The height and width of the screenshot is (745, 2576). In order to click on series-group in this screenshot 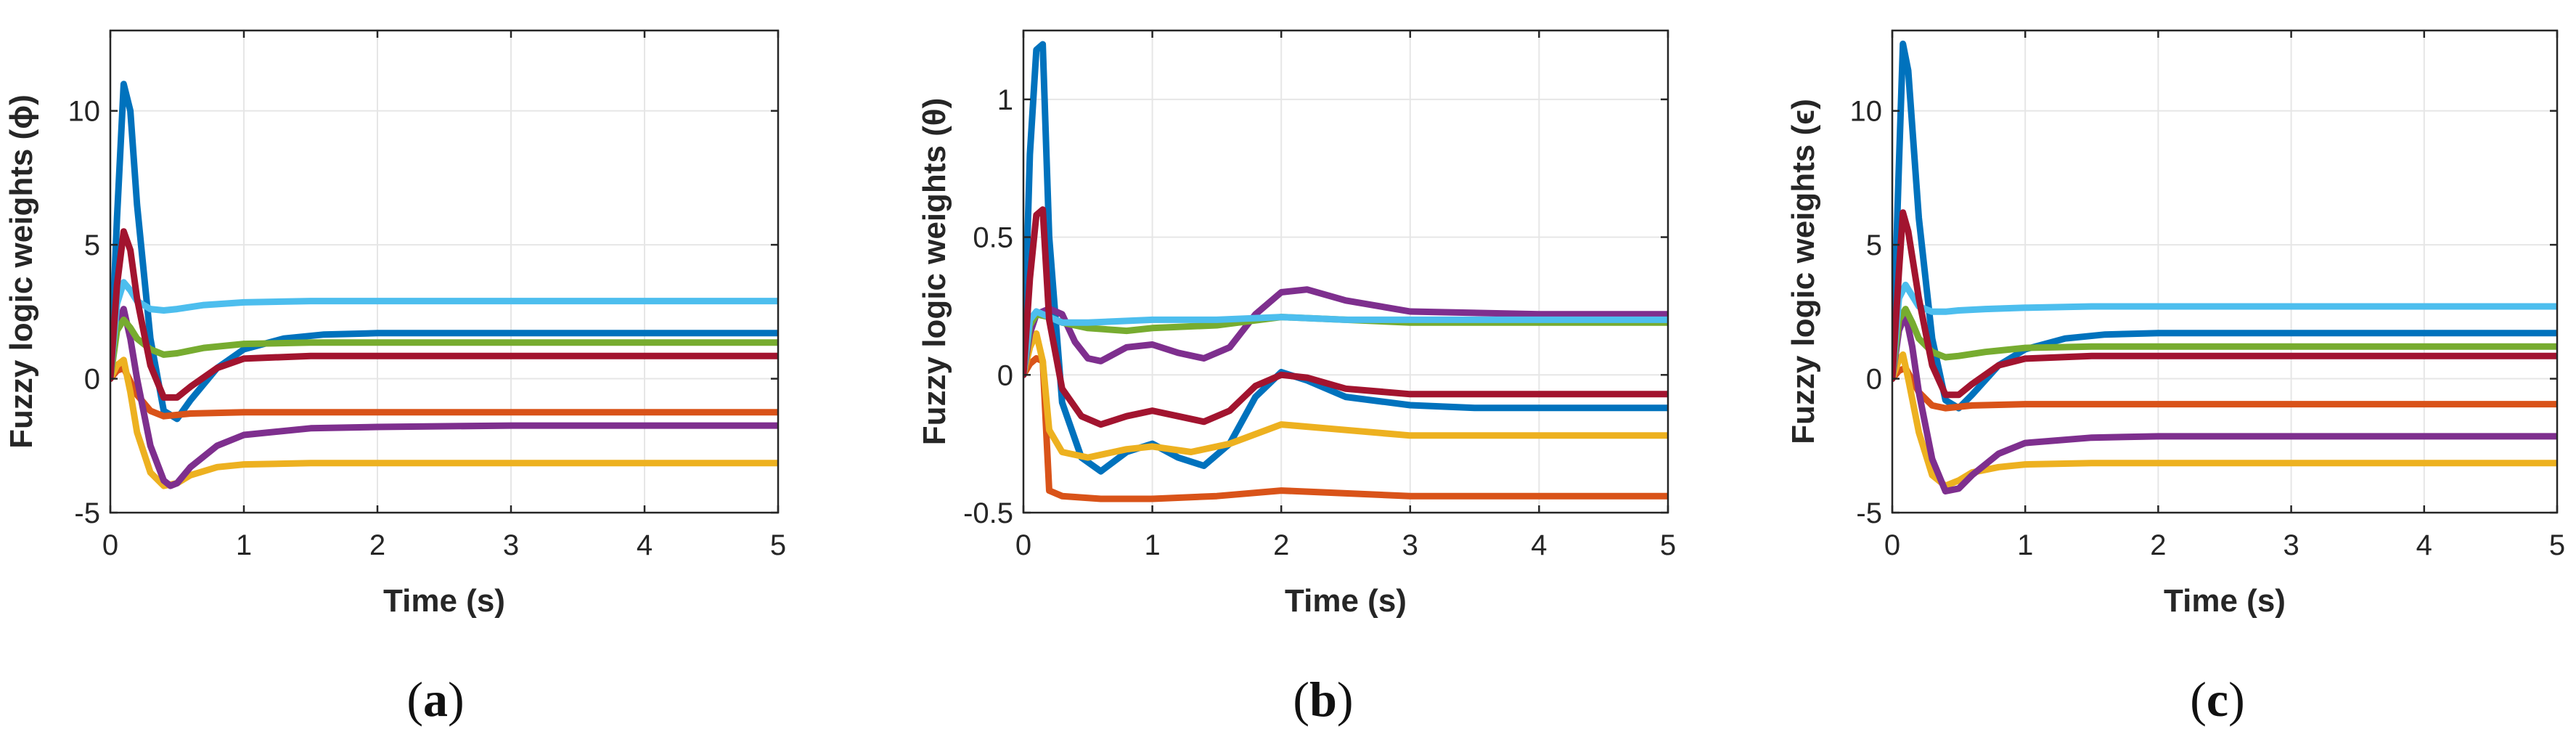, I will do `click(444, 285)`.